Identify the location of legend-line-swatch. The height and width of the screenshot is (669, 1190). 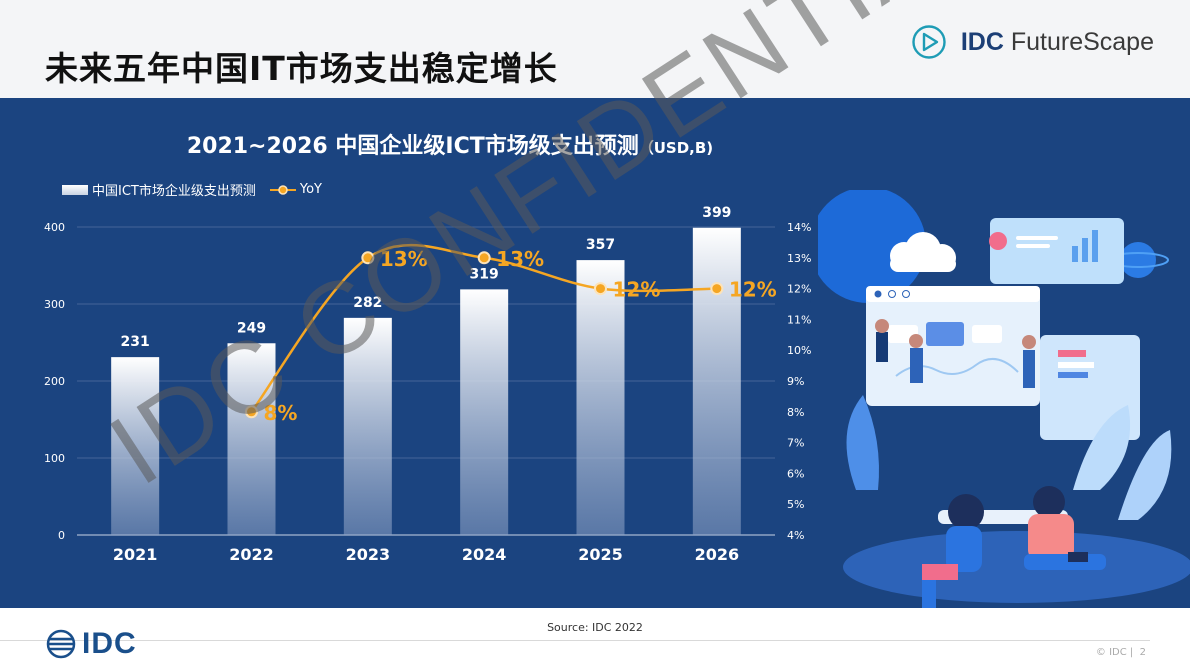
(282, 189).